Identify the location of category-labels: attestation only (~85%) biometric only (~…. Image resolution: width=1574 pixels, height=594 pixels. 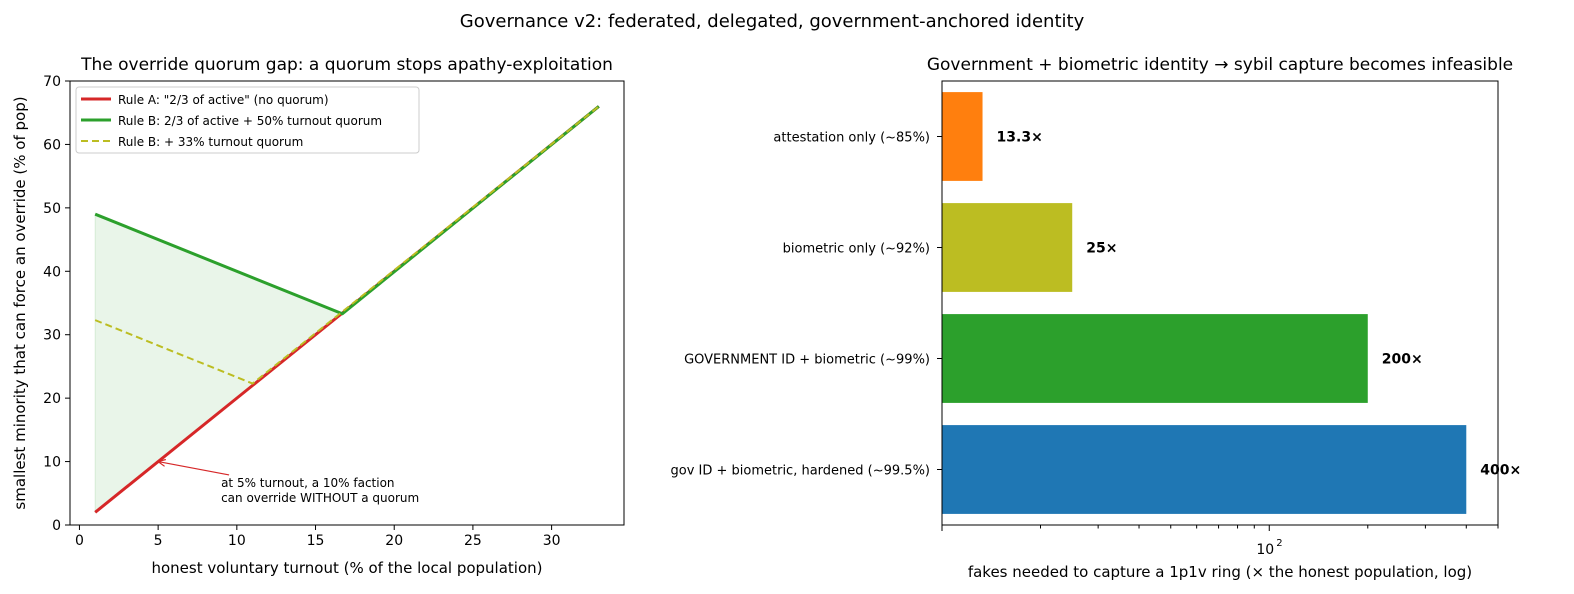
(806, 305).